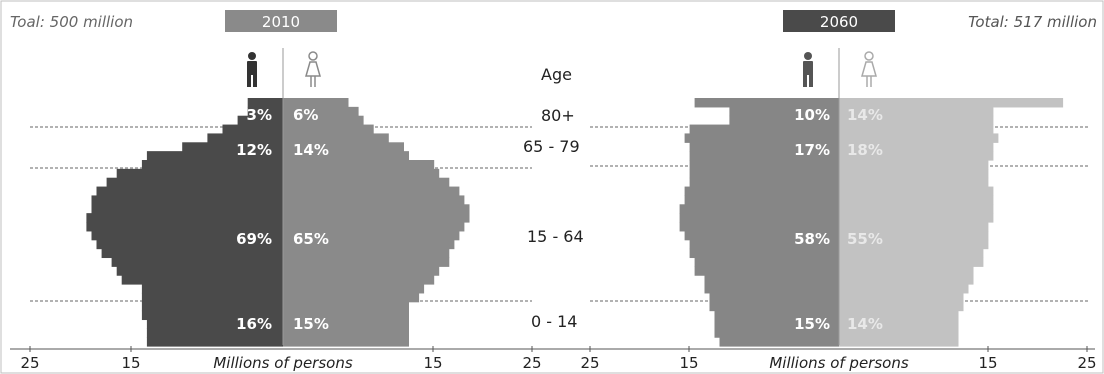 The height and width of the screenshot is (374, 1104). I want to click on female-pct-2010-65-79: 14%, so click(311, 150).